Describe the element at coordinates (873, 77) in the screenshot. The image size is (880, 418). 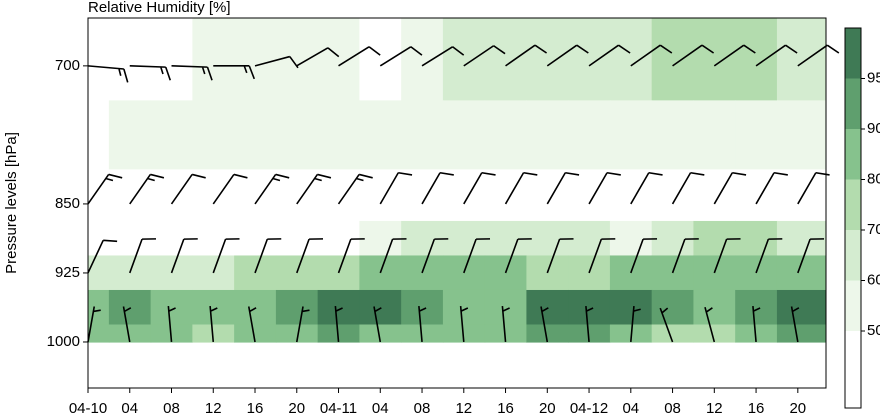
I see `colorbar-label: 95` at that location.